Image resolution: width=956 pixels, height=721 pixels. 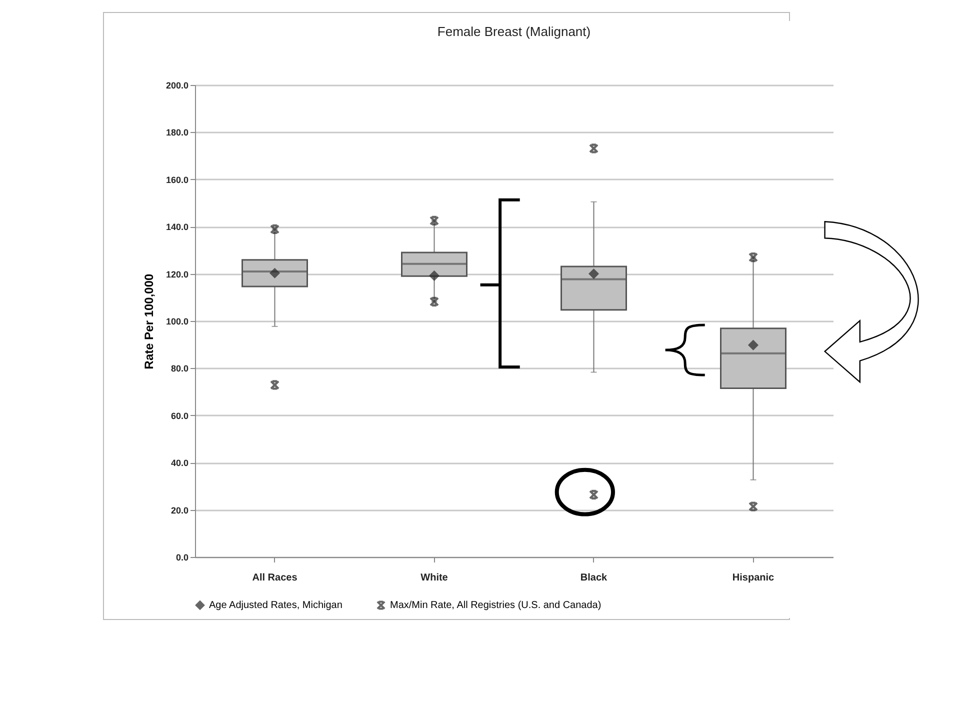 What do you see at coordinates (182, 557) in the screenshot?
I see `y-tick-label: 0.0` at bounding box center [182, 557].